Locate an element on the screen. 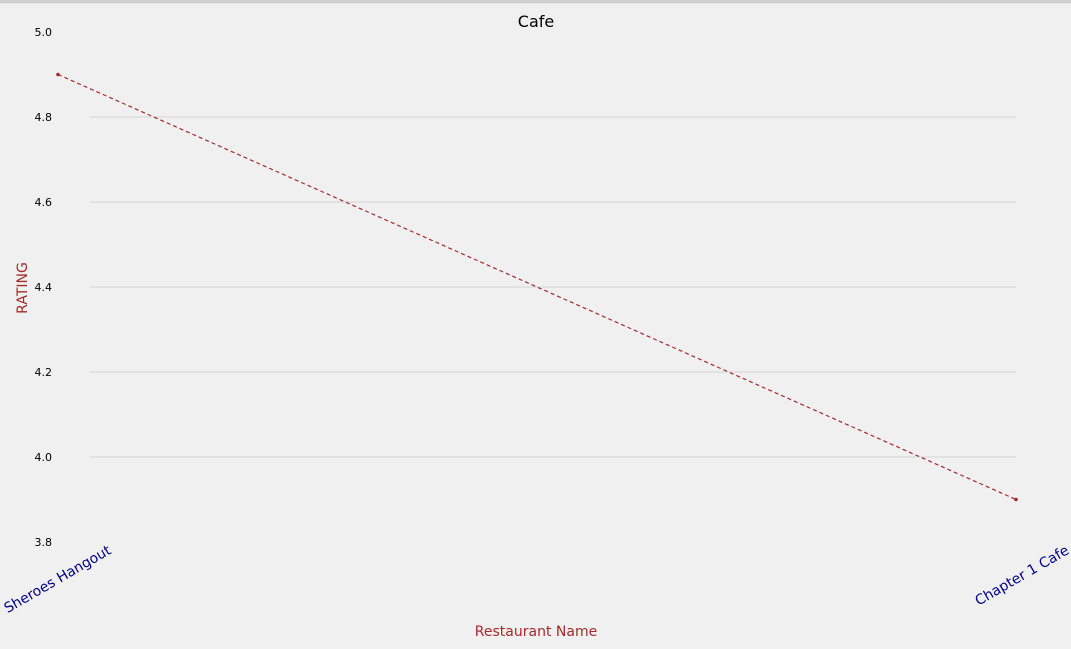 The width and height of the screenshot is (1071, 649). y-tick-label: 4.0 is located at coordinates (44, 457).